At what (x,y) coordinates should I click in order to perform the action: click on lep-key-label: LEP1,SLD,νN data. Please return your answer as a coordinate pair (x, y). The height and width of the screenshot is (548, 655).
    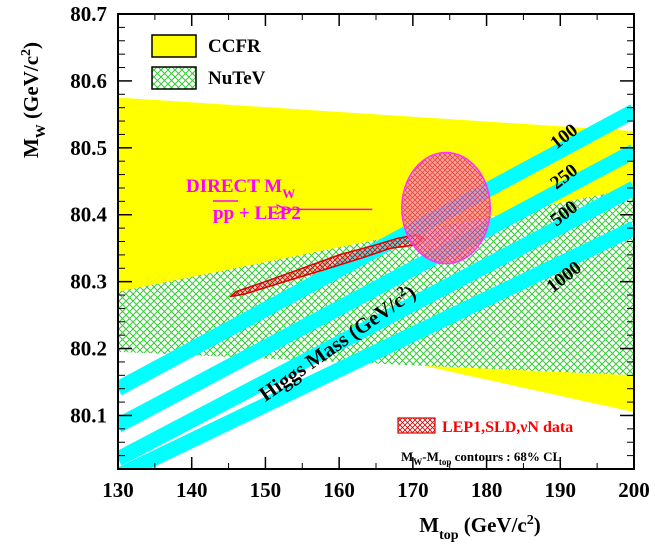
    Looking at the image, I should click on (507, 427).